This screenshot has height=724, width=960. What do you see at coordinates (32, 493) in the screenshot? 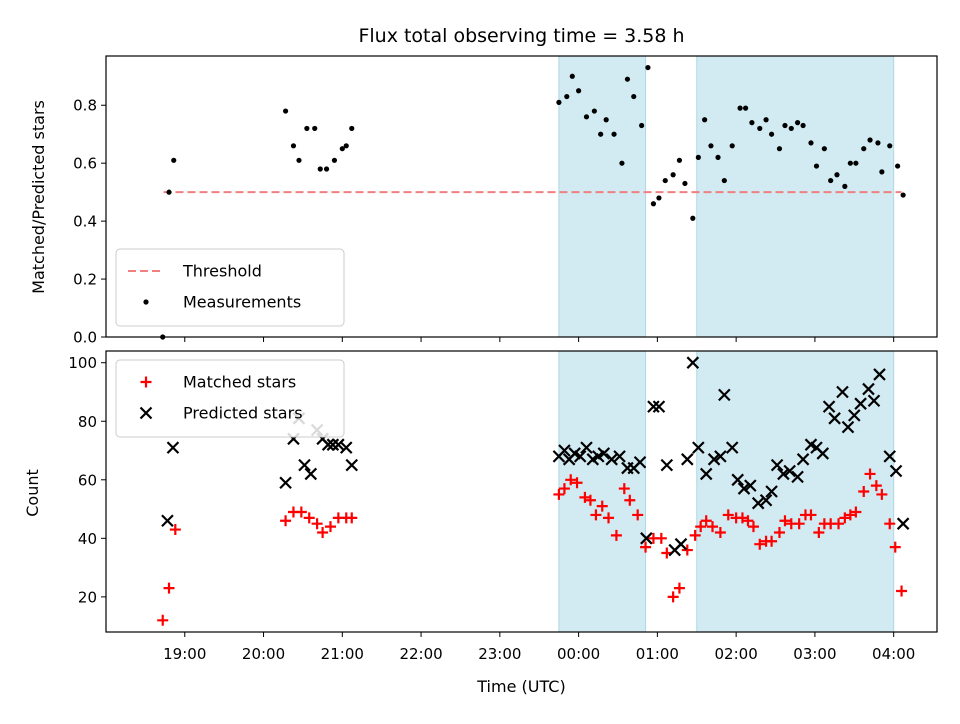
I see `panel-bottom-y-axis-label: Count` at bounding box center [32, 493].